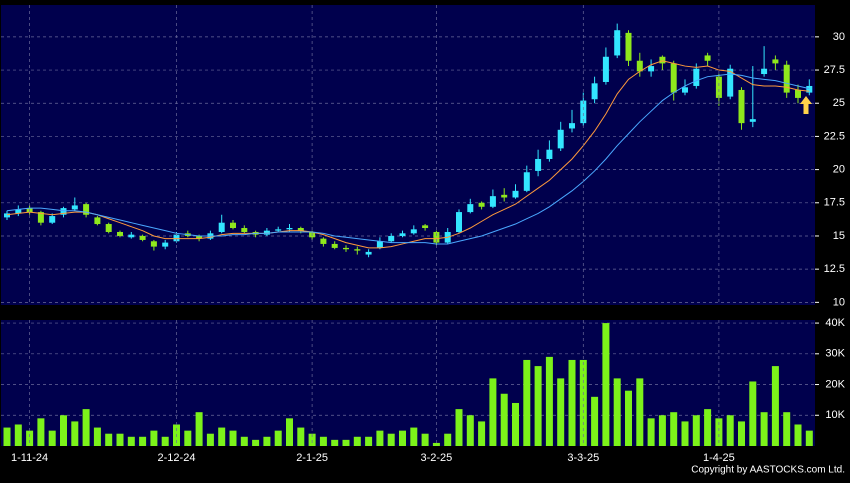 The image size is (850, 483). Describe the element at coordinates (834, 269) in the screenshot. I see `y-tick-label: 12.5` at that location.